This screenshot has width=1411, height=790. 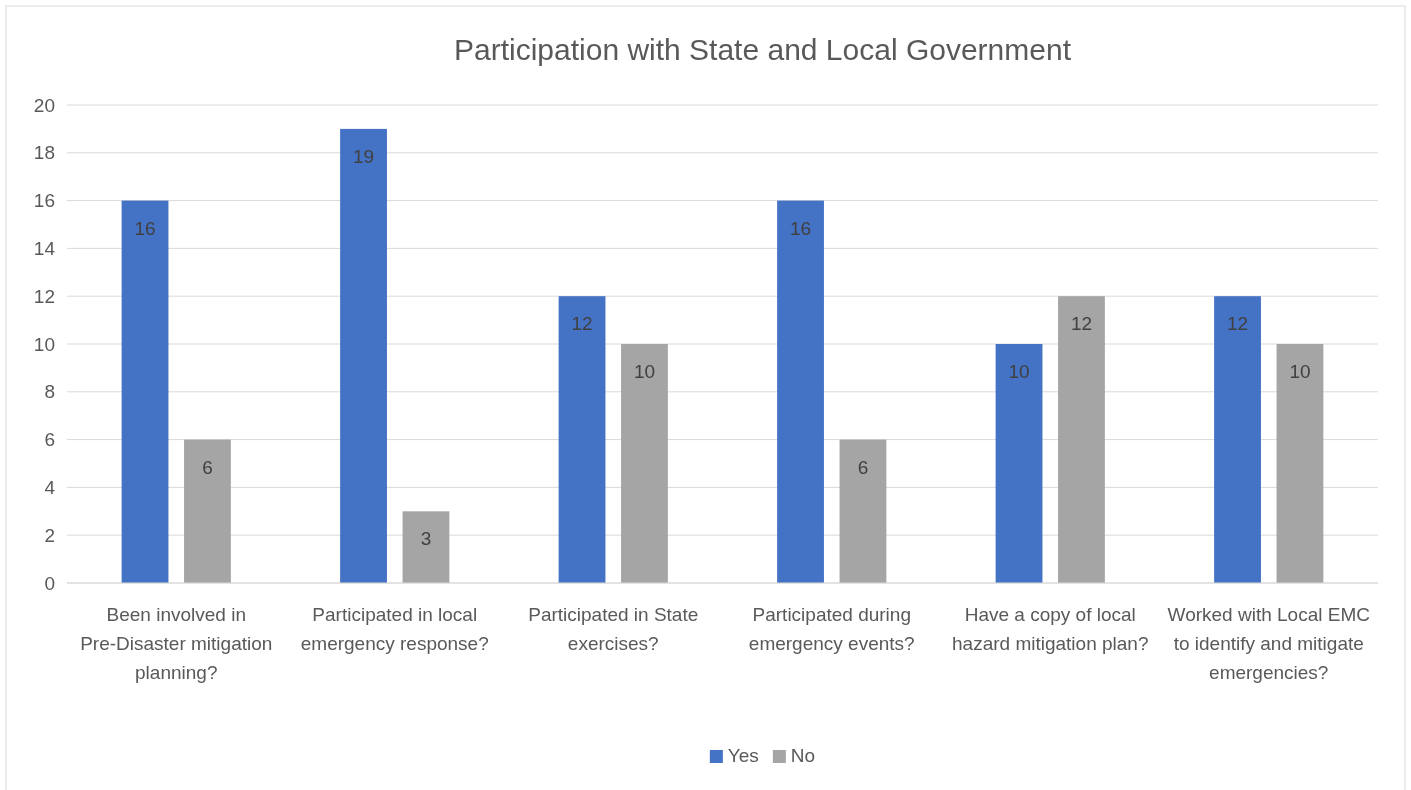 I want to click on data-label: 19, so click(x=363, y=156).